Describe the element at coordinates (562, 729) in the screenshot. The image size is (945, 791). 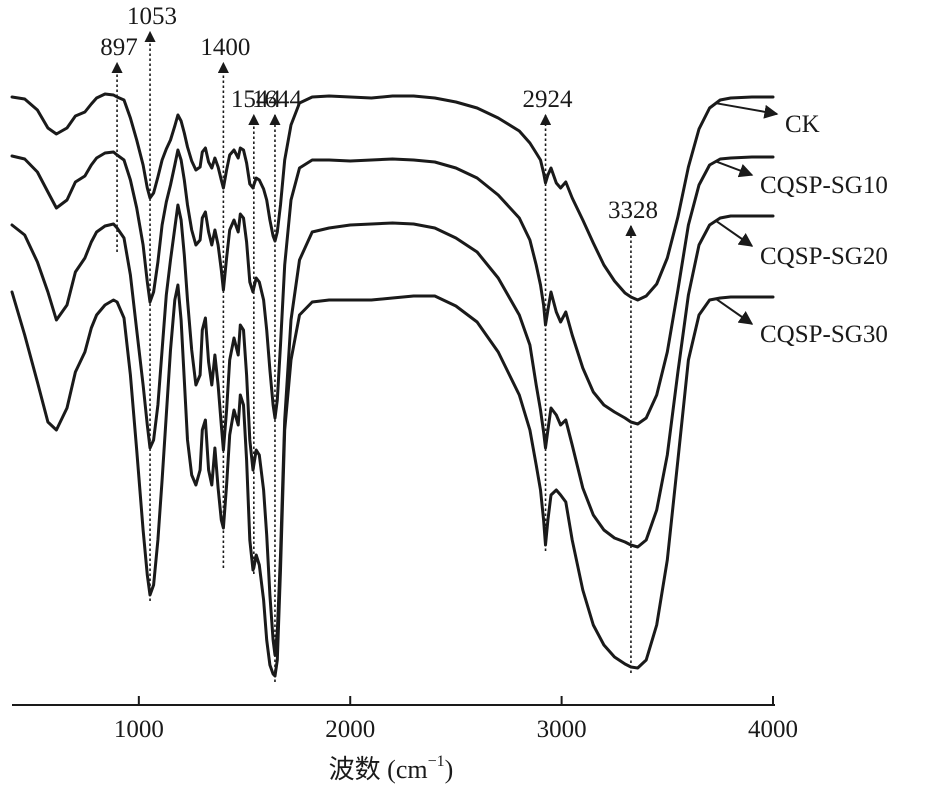
I see `x-tick-label: 3000` at that location.